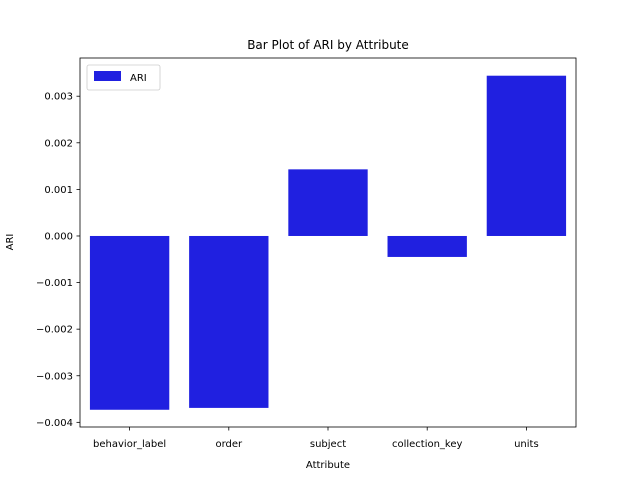 This screenshot has height=480, width=640. I want to click on y-tick-label: −0.004, so click(54, 423).